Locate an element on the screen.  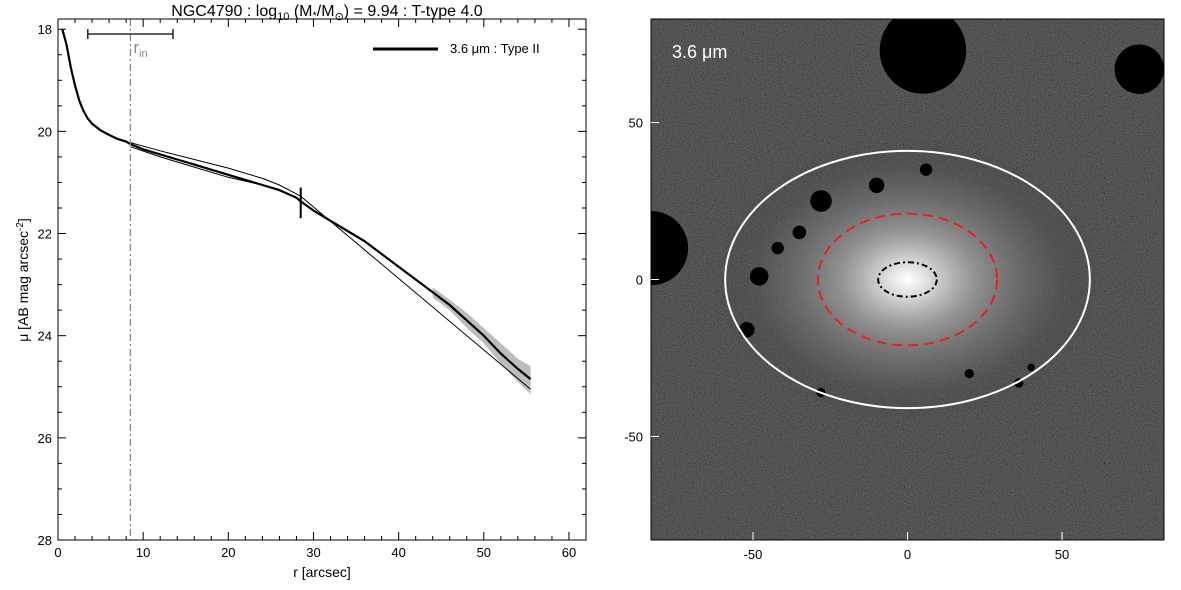
y-tick-label: -50 is located at coordinates (633, 436).